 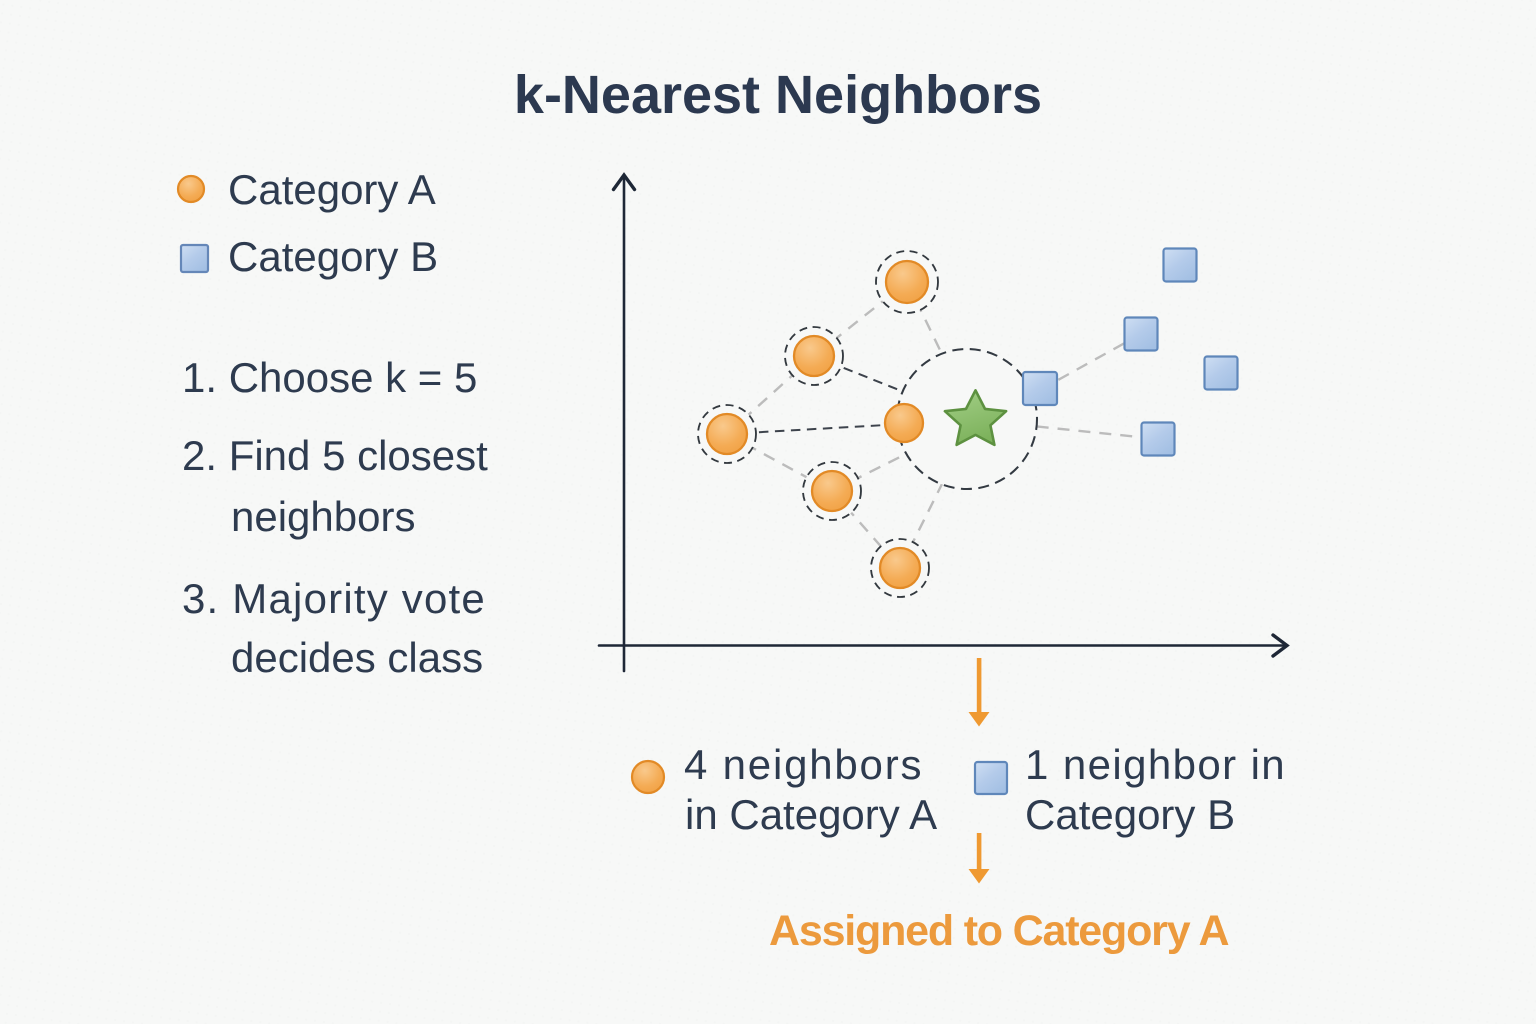 What do you see at coordinates (778, 95) in the screenshot?
I see `svg-text: k-Nearest Neighbors` at bounding box center [778, 95].